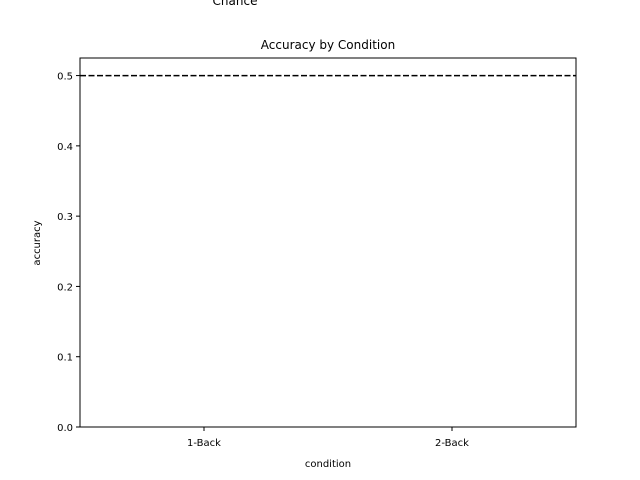 Image resolution: width=640 pixels, height=480 pixels. What do you see at coordinates (328, 438) in the screenshot?
I see `x-axis-ticks: 1-Back 2-Back` at bounding box center [328, 438].